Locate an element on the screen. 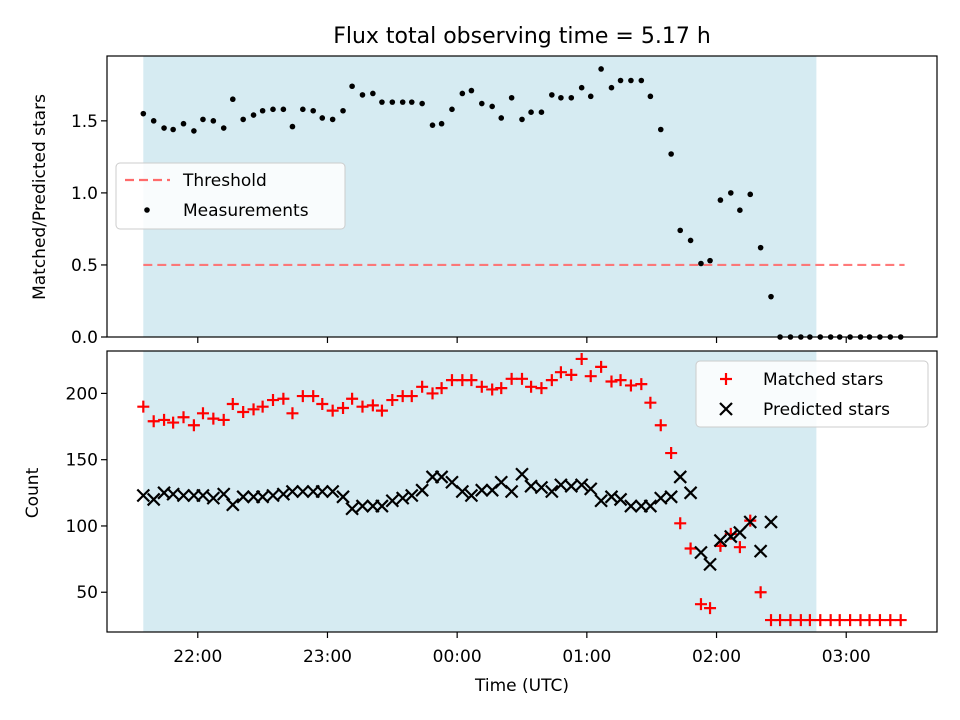 This screenshot has height=720, width=960. x-axis-label: Time (UTC) is located at coordinates (521, 686).